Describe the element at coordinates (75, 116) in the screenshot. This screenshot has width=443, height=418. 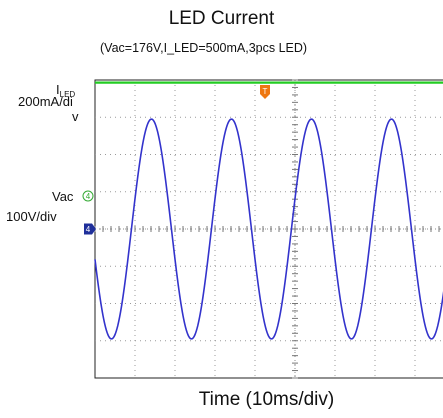
I see `ch1-scale-cont: v` at that location.